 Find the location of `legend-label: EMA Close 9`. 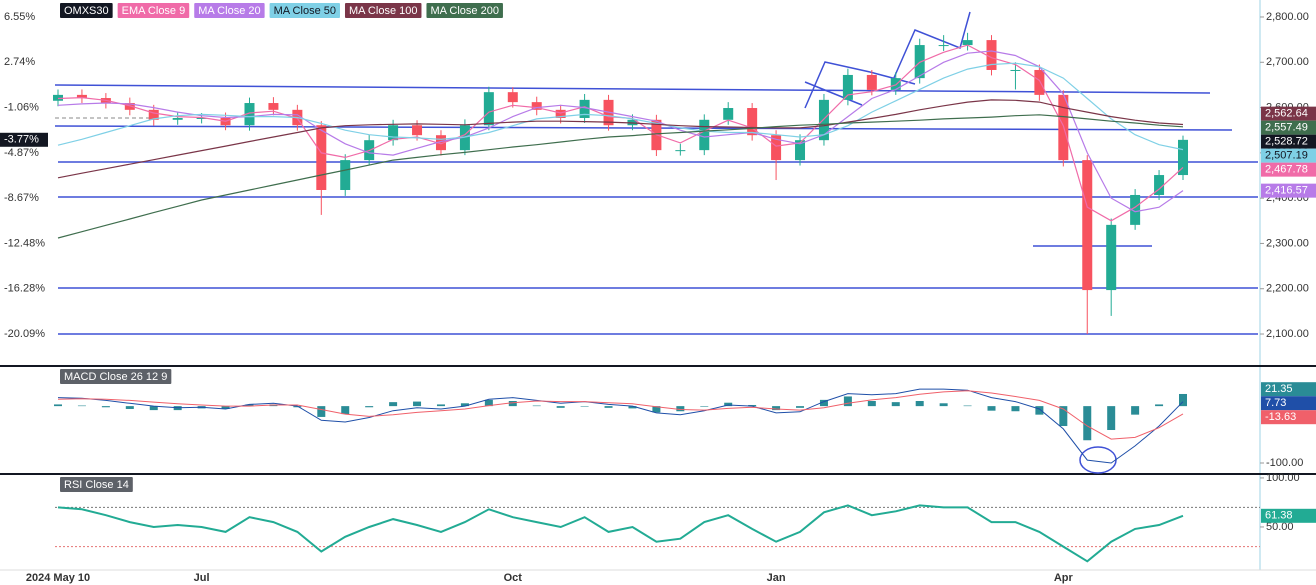

legend-label: EMA Close 9 is located at coordinates (154, 11).